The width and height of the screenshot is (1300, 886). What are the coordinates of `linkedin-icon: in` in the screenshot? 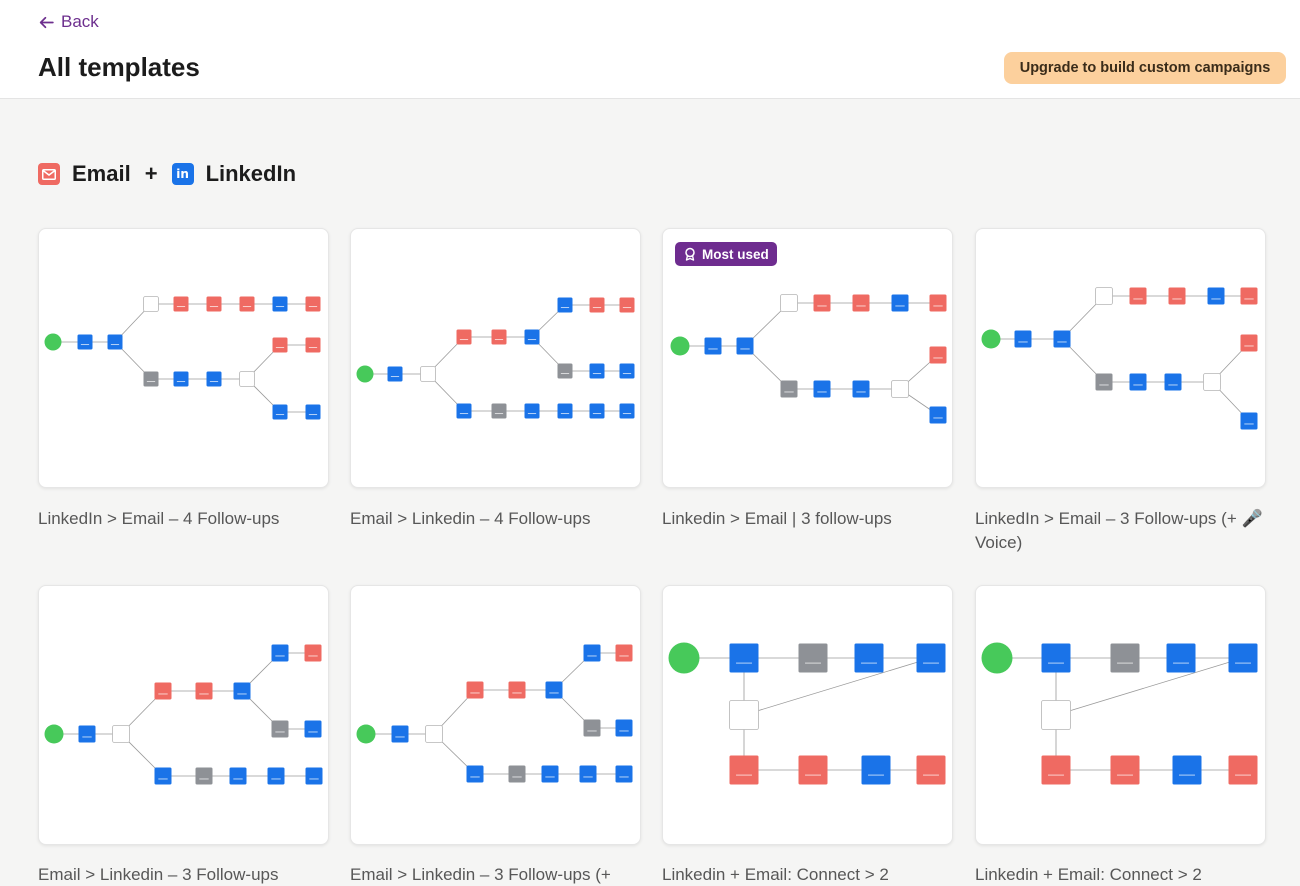 It's located at (182, 174).